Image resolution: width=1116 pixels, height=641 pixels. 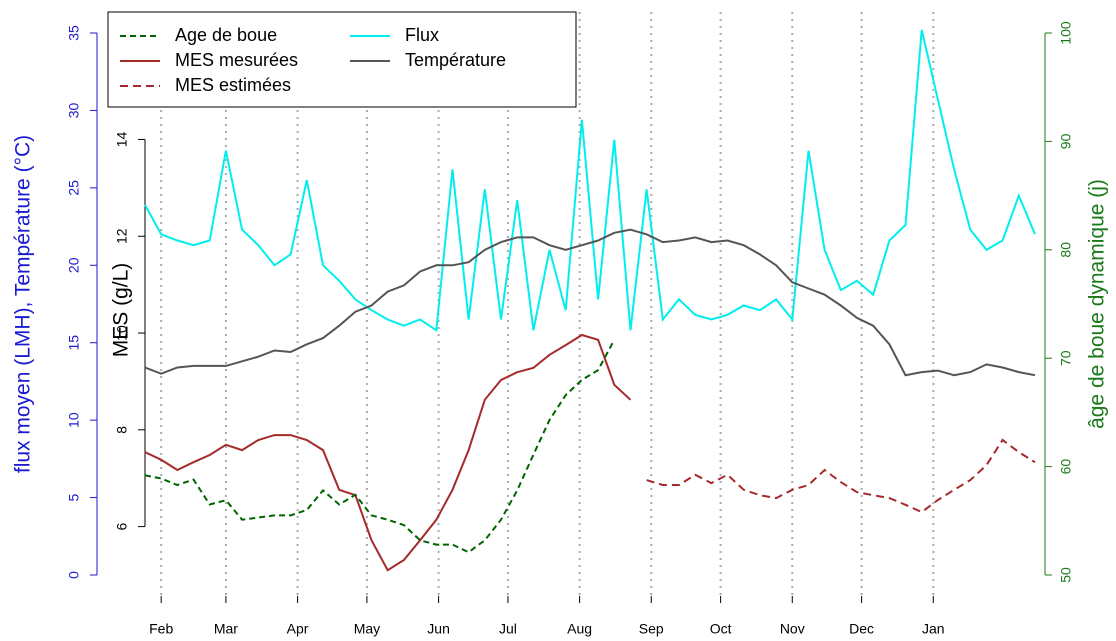 What do you see at coordinates (74, 420) in the screenshot?
I see `y-tick-label: 10` at bounding box center [74, 420].